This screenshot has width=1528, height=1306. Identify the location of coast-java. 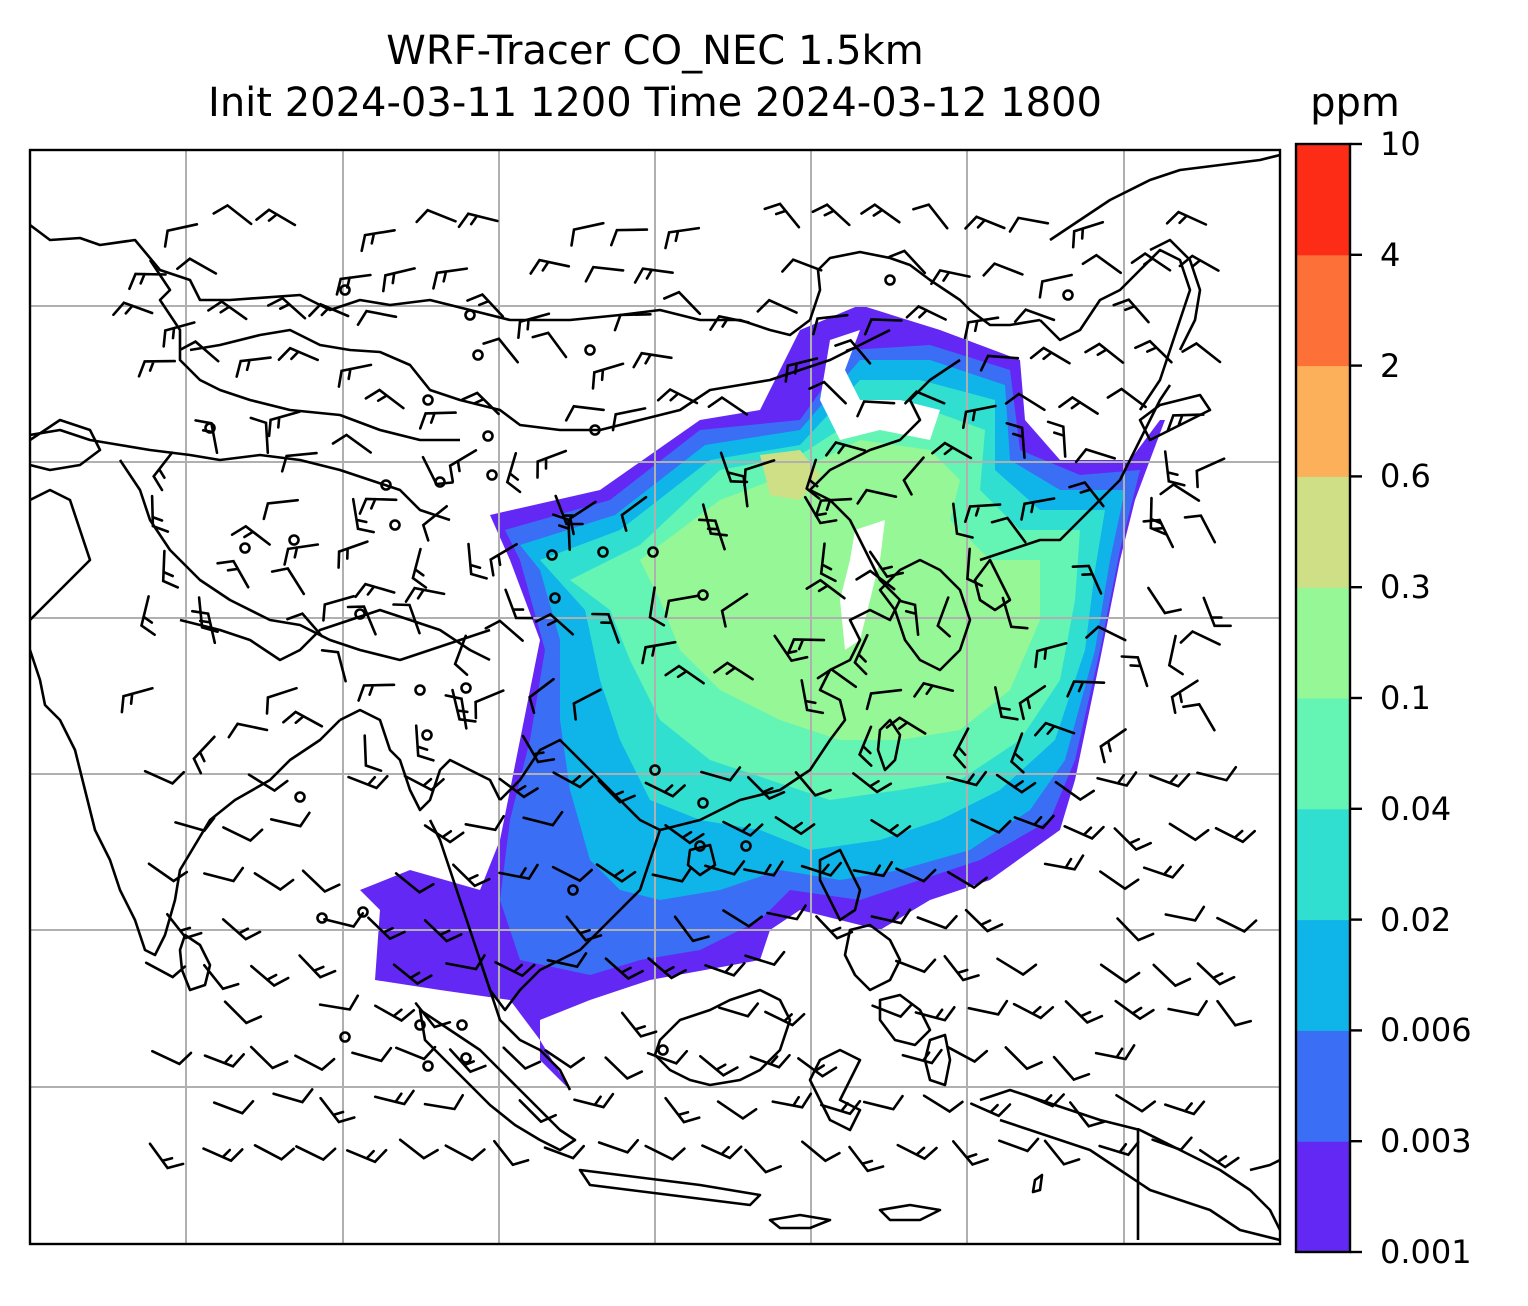
(670, 1187).